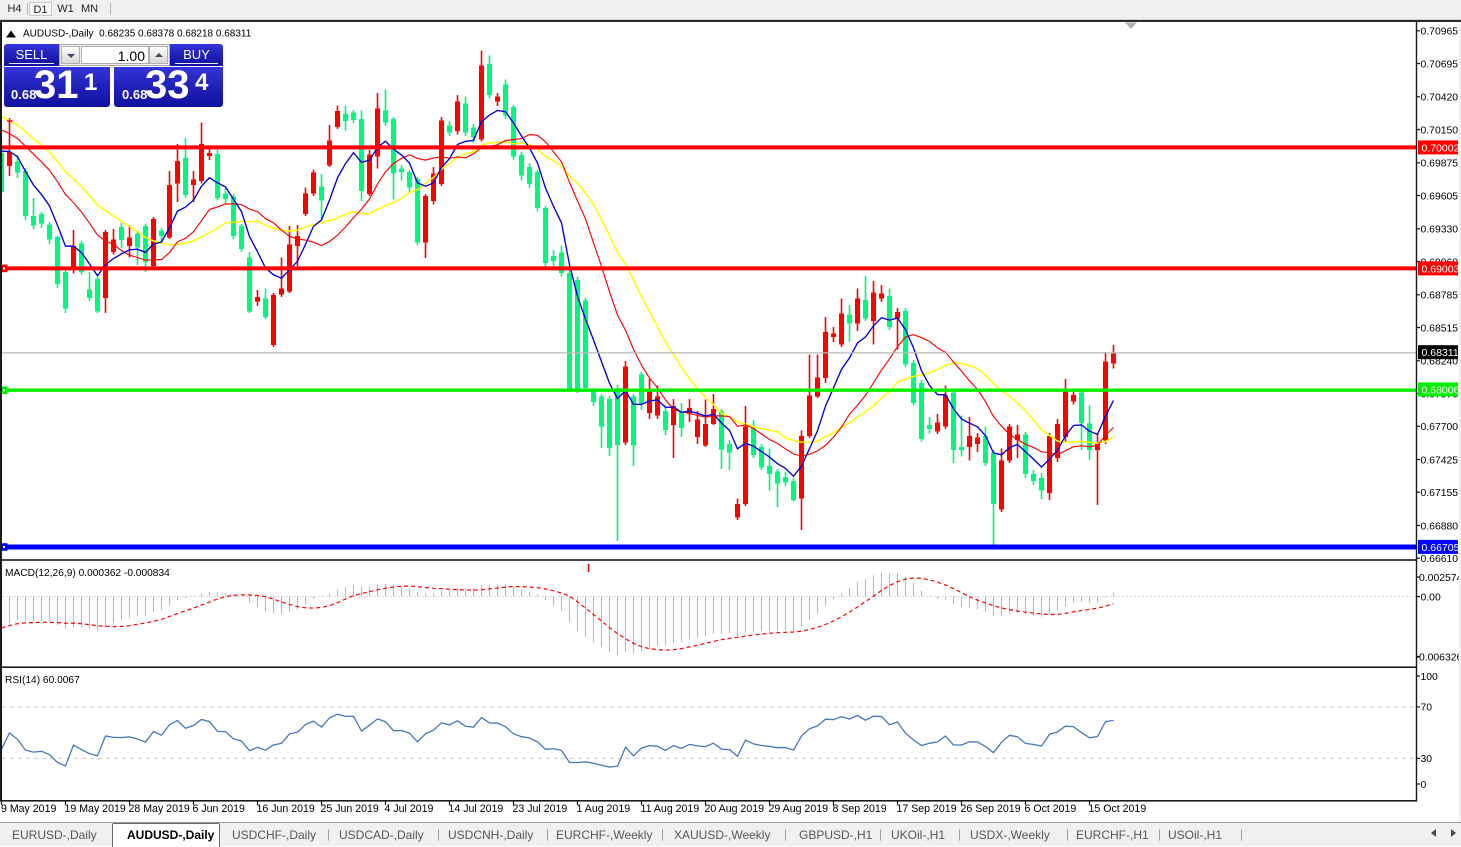 This screenshot has height=847, width=1461. I want to click on svg-text: 6 Oct 2019, so click(1051, 809).